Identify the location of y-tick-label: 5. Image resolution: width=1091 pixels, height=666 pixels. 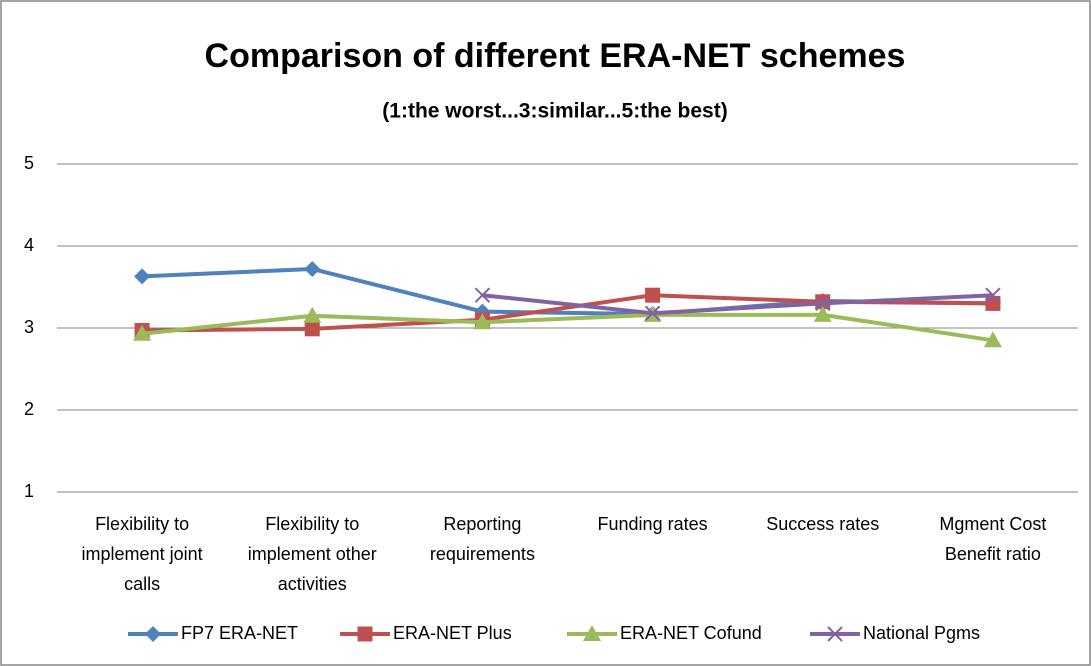
(29, 163).